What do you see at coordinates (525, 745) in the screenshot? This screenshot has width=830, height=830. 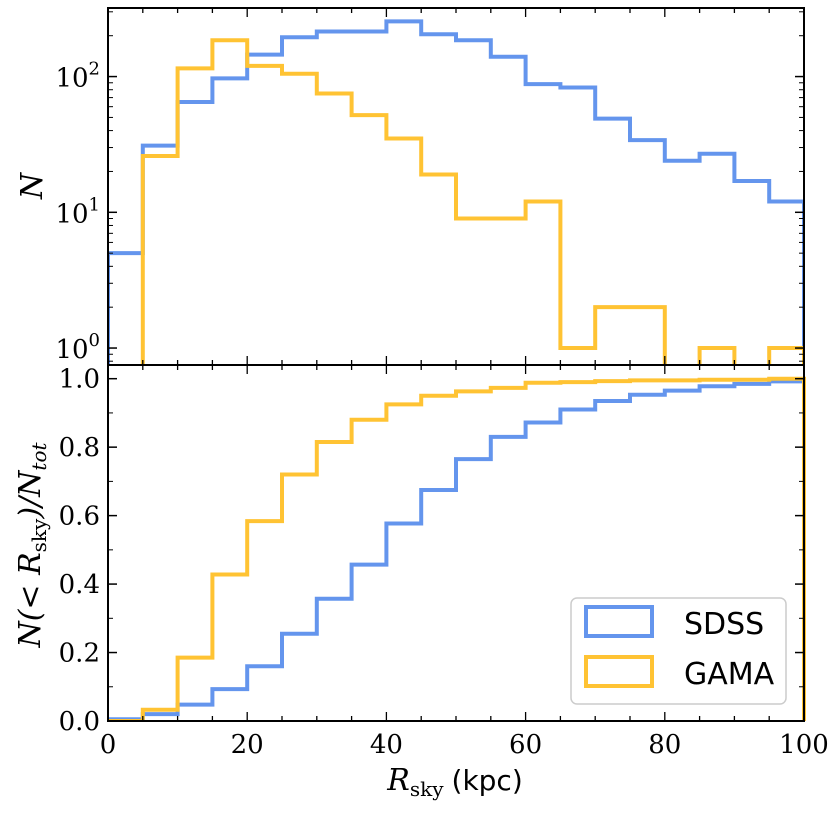 I see `bottom-xtick-label: 60` at bounding box center [525, 745].